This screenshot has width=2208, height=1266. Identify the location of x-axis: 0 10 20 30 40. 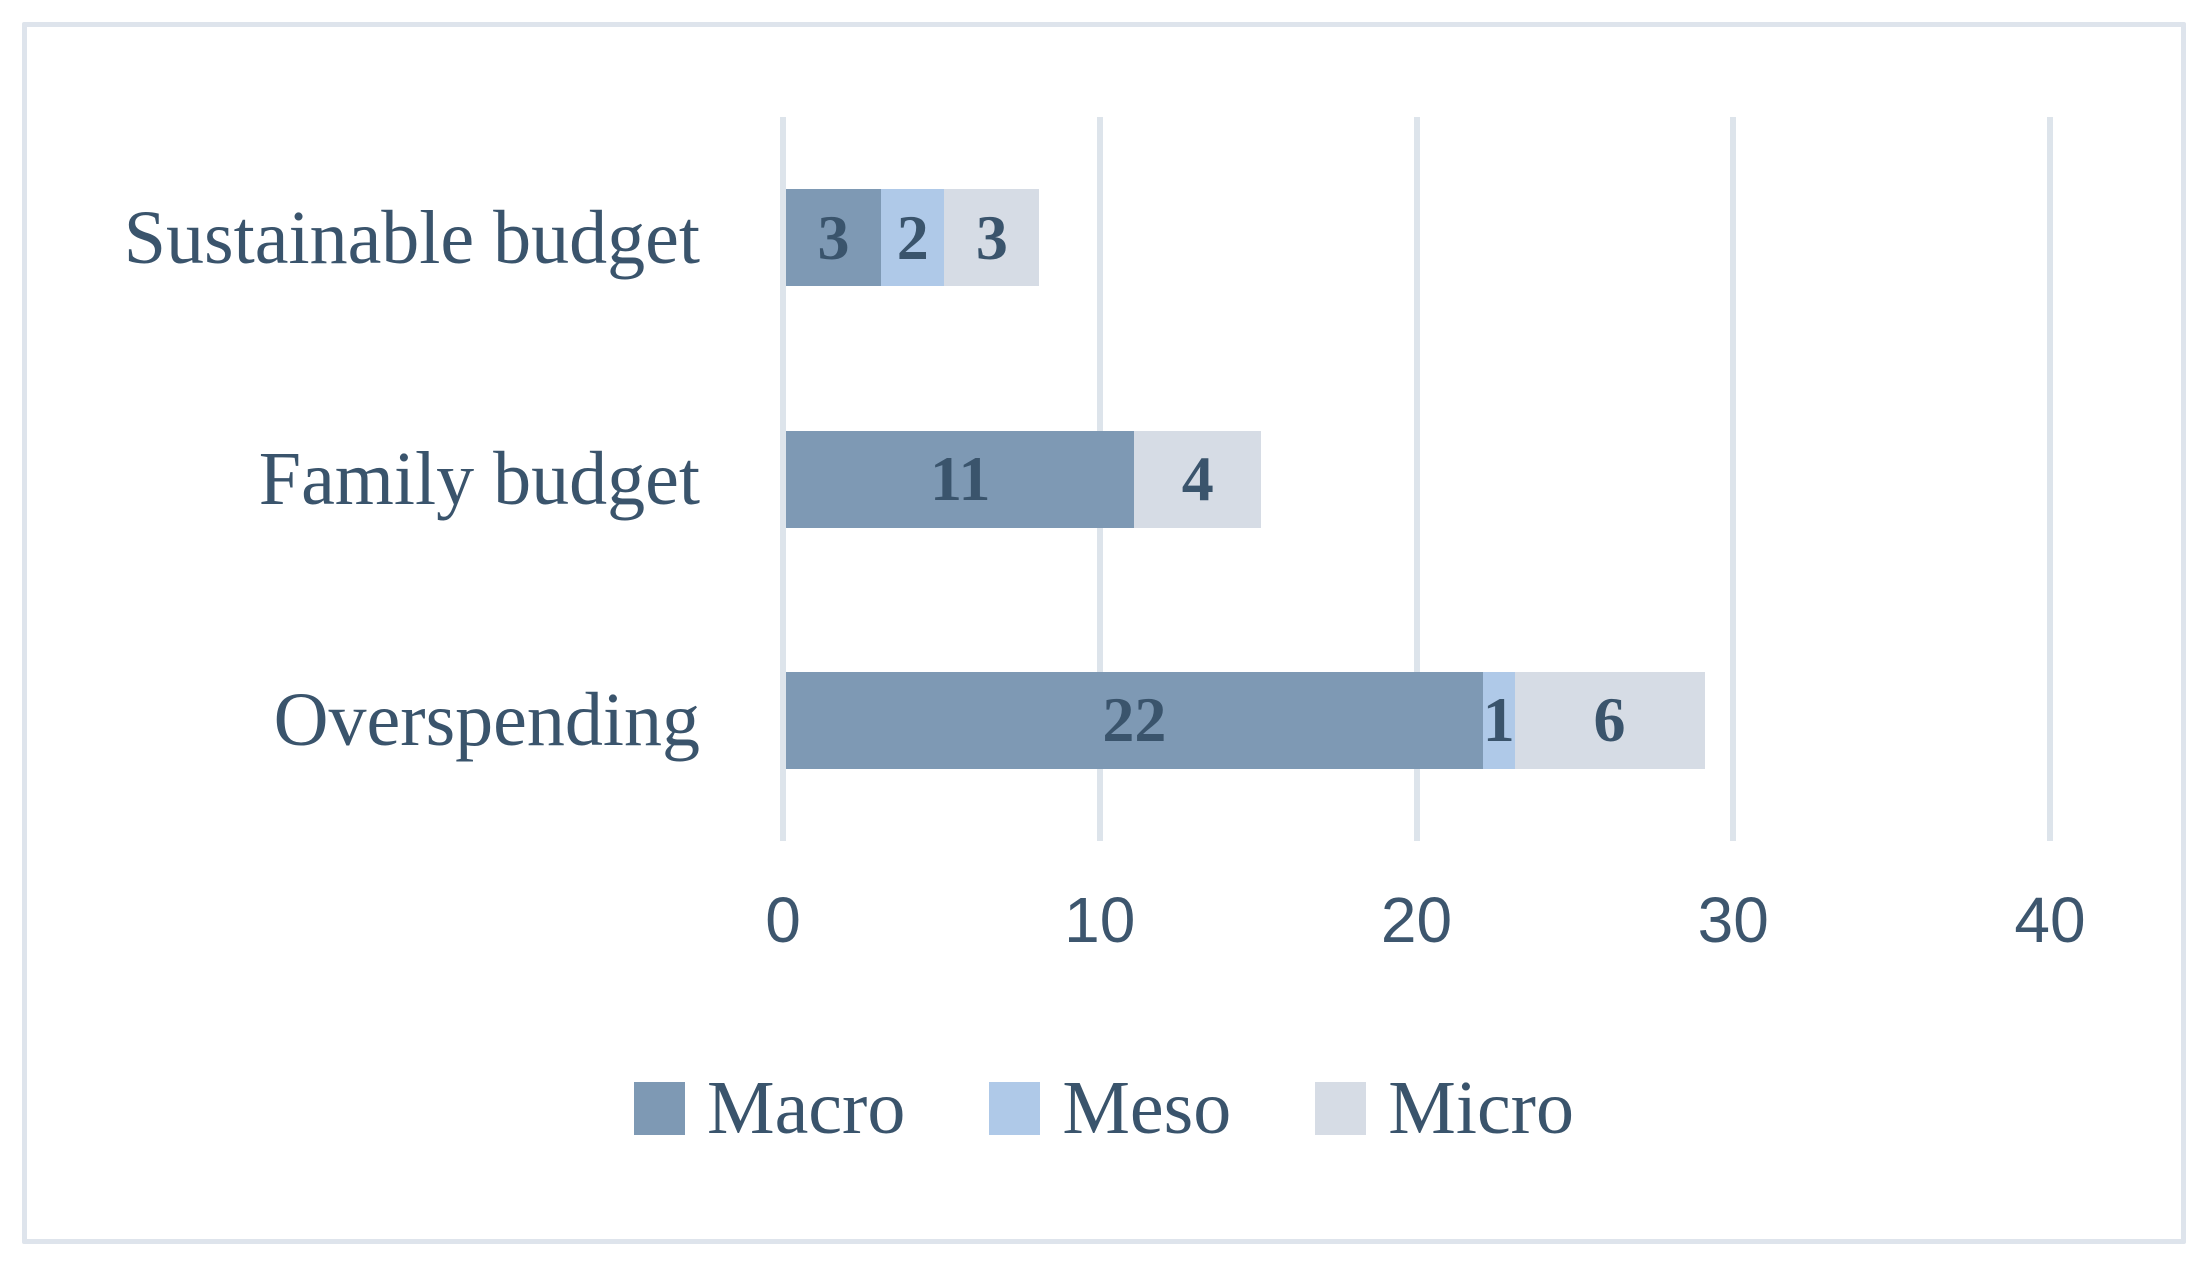
(1104, 938).